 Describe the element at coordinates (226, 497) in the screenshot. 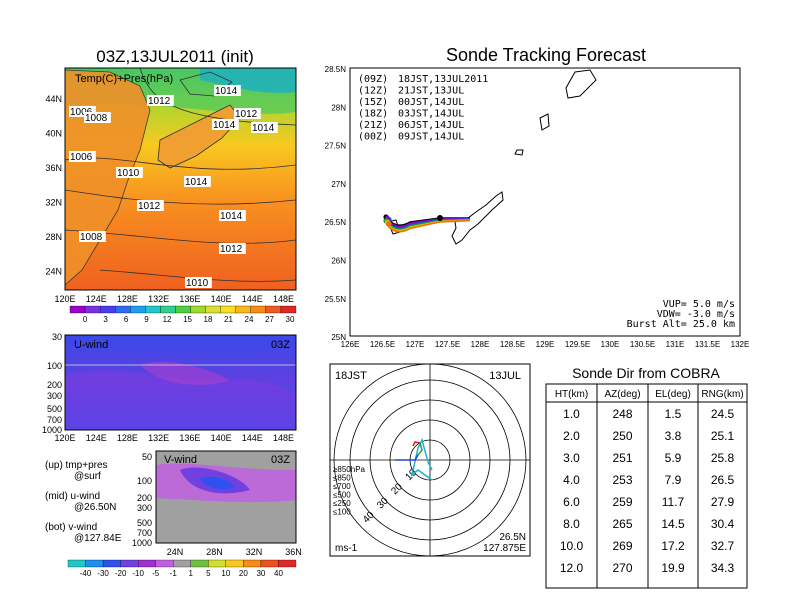

I see `v-wind-frame` at that location.